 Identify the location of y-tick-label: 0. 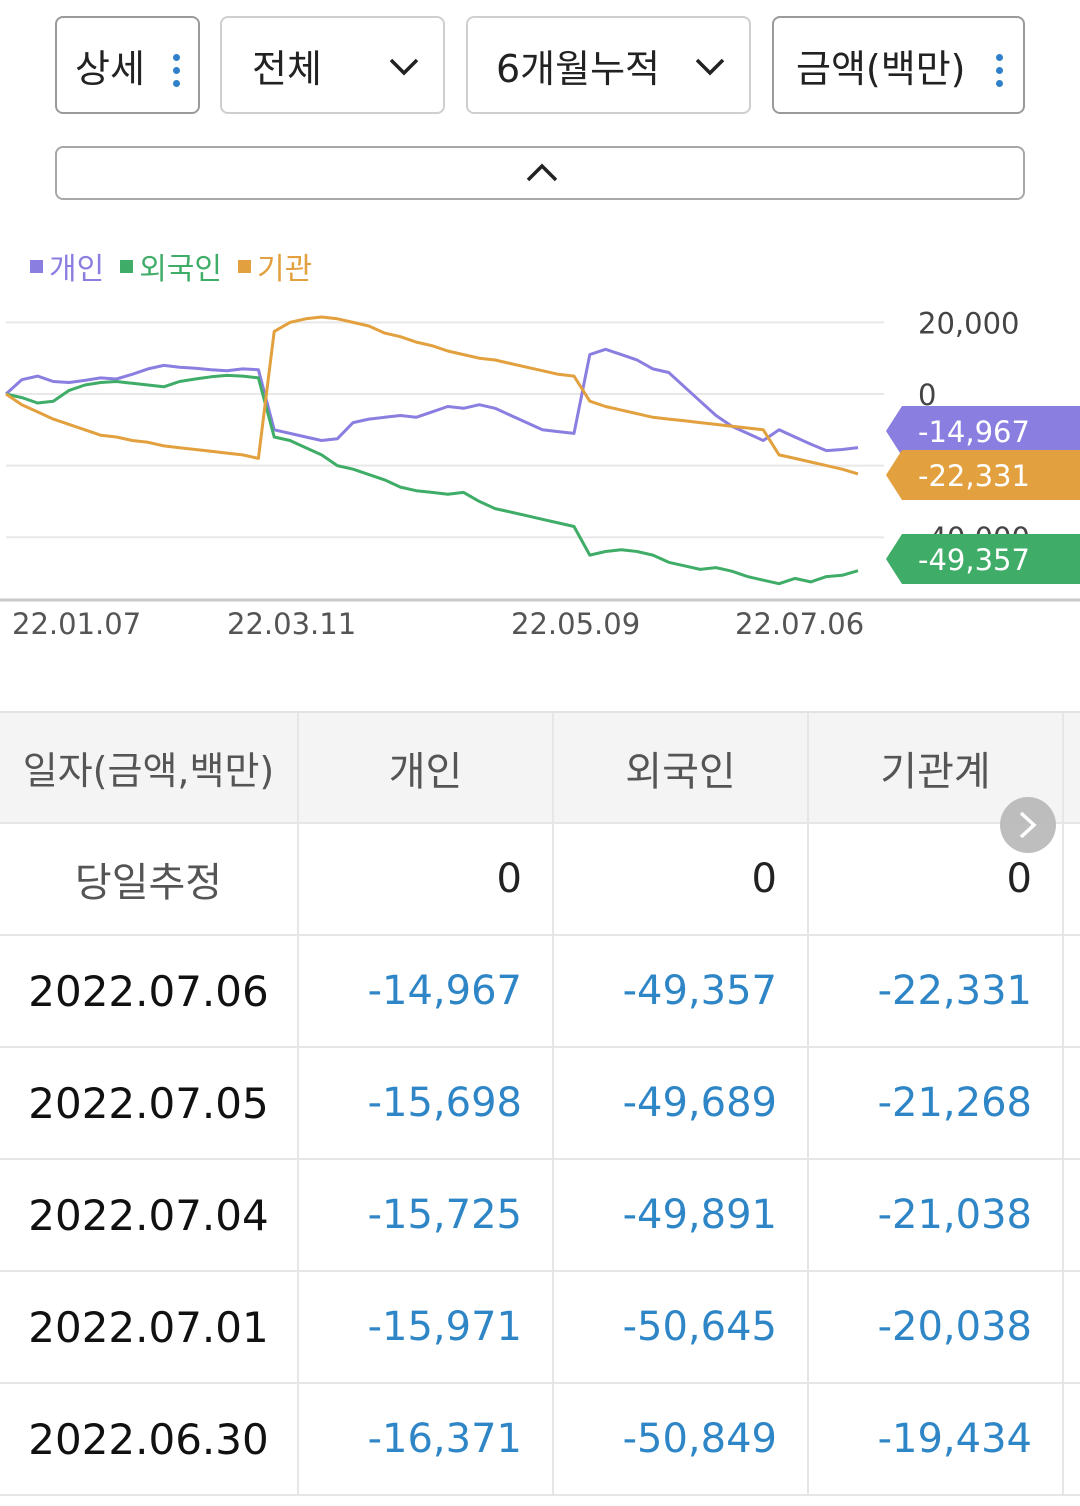
(927, 395).